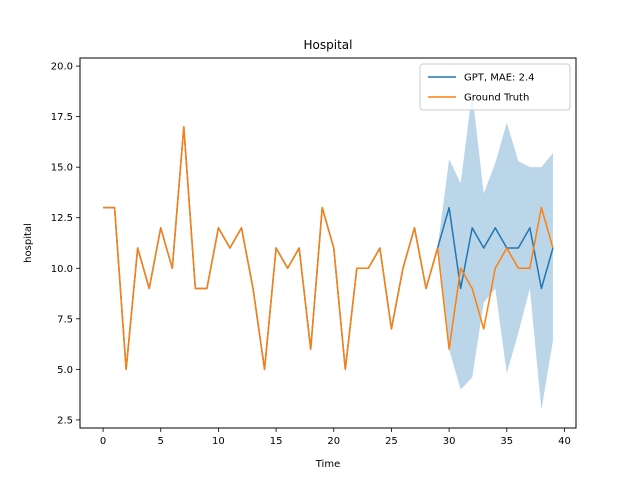  I want to click on legend: GPT, MAE: 2.4 Ground Truth, so click(495, 87).